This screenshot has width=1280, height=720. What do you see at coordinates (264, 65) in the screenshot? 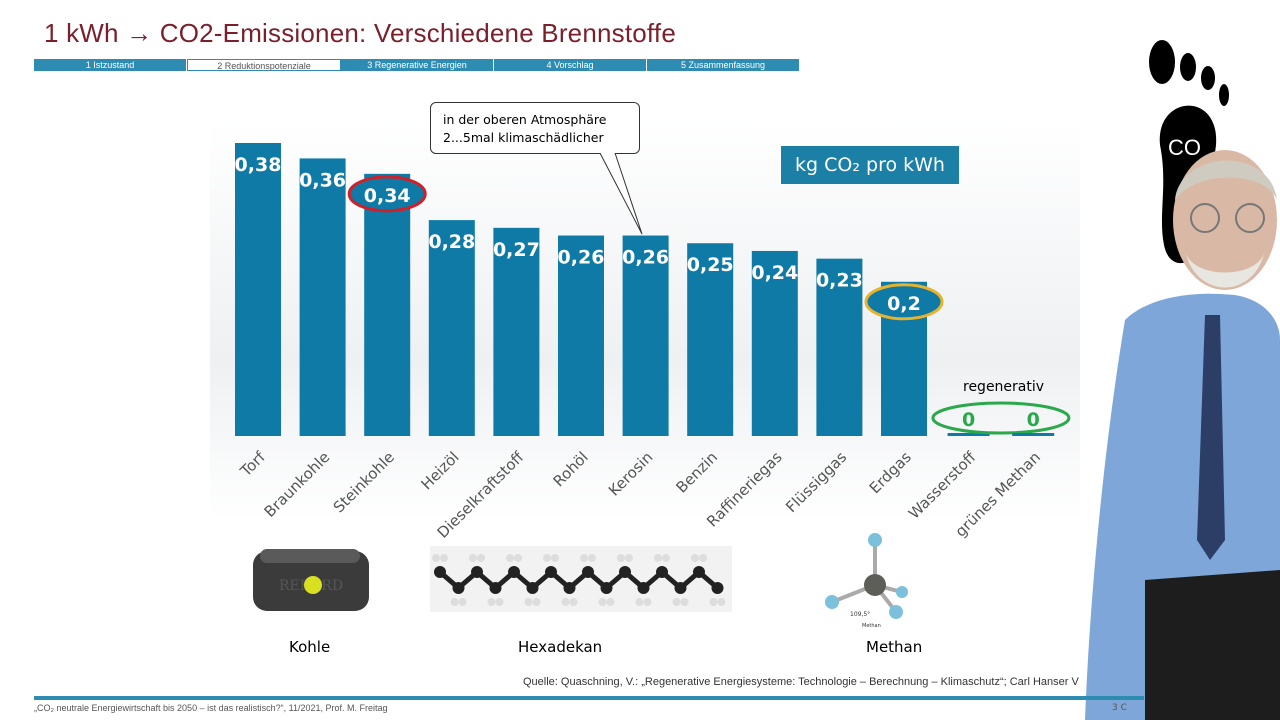
I see `tab-2: 2 Reduktionspotenziale` at bounding box center [264, 65].